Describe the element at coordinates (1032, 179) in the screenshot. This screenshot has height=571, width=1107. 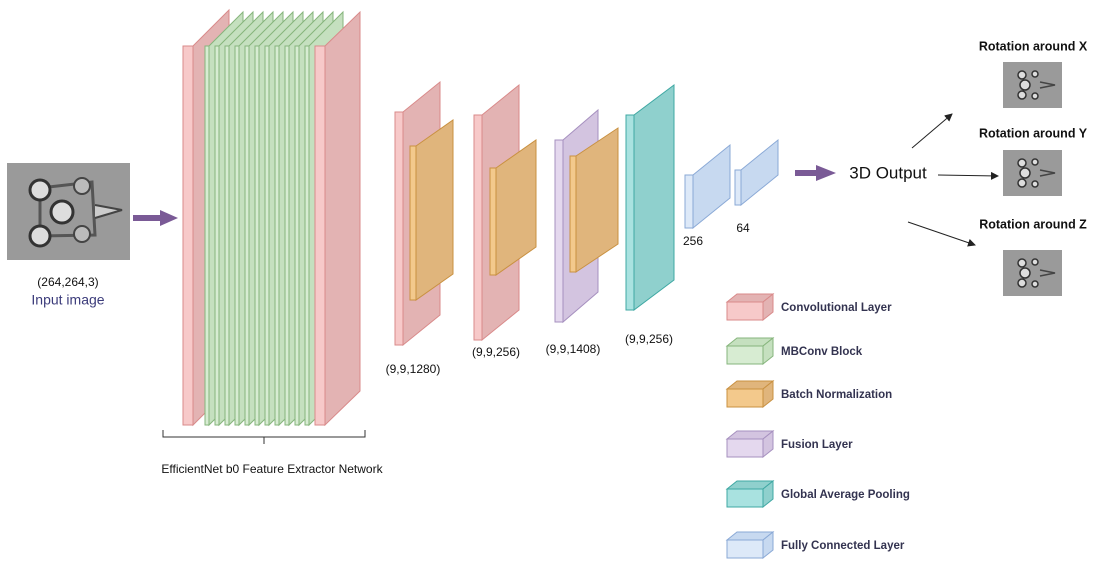
I see `output-images` at that location.